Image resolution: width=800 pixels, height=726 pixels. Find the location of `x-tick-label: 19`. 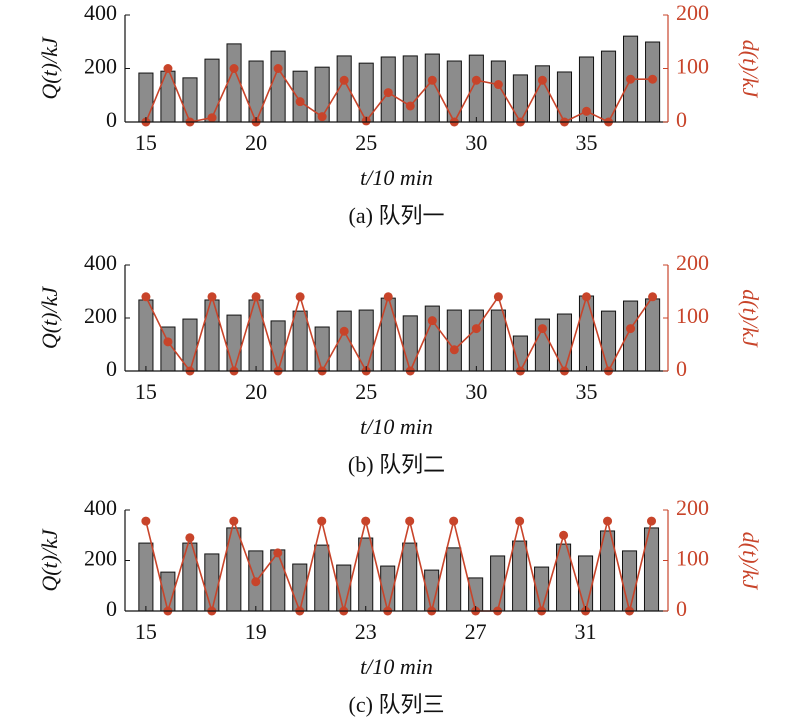

x-tick-label: 19 is located at coordinates (256, 631).